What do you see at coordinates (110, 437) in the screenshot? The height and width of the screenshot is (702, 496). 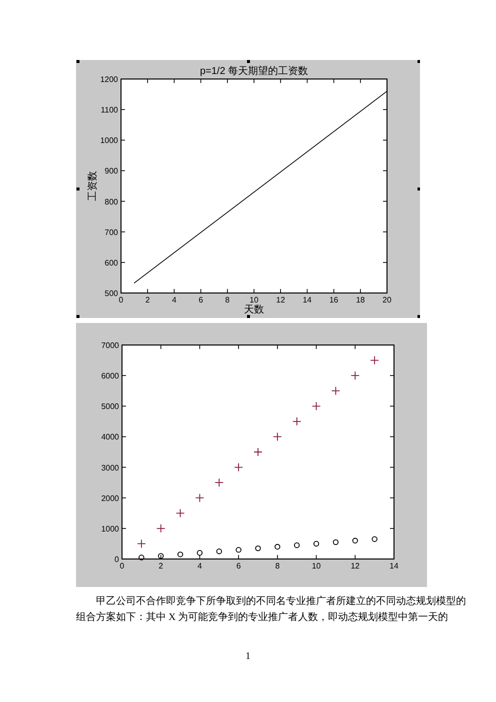 I see `y-tick-label: 4000` at bounding box center [110, 437].